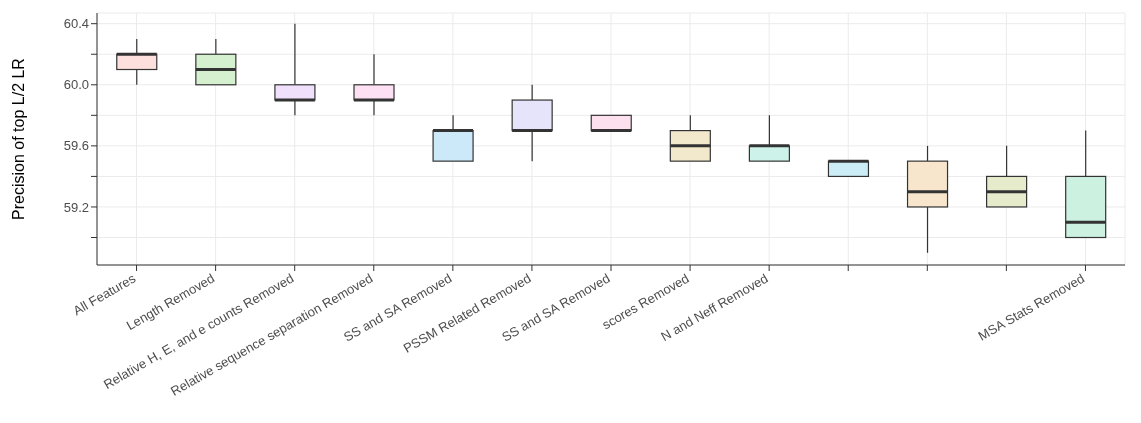 The width and height of the screenshot is (1141, 423). What do you see at coordinates (76, 207) in the screenshot?
I see `y-tick-label: 59.2` at bounding box center [76, 207].